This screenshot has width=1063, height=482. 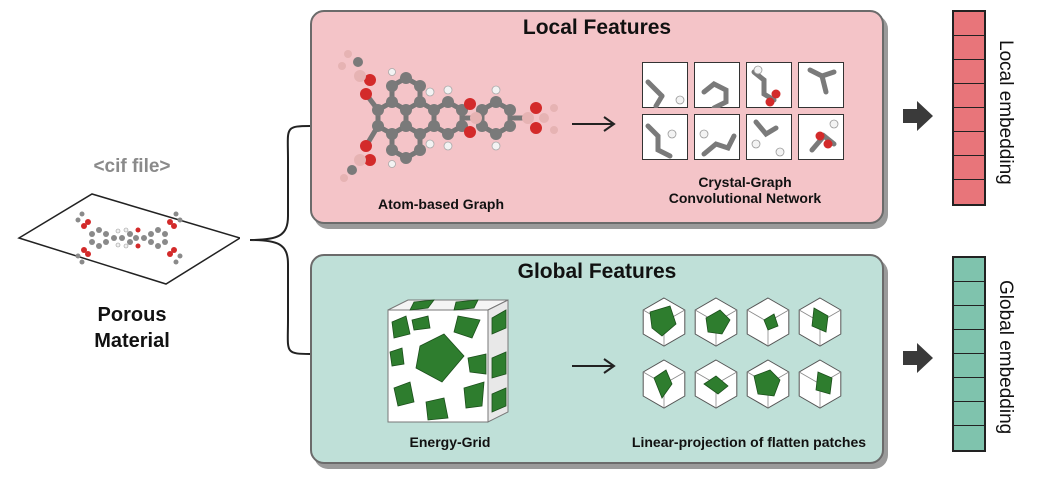 I want to click on unit-cell-diagram, so click(x=128, y=239).